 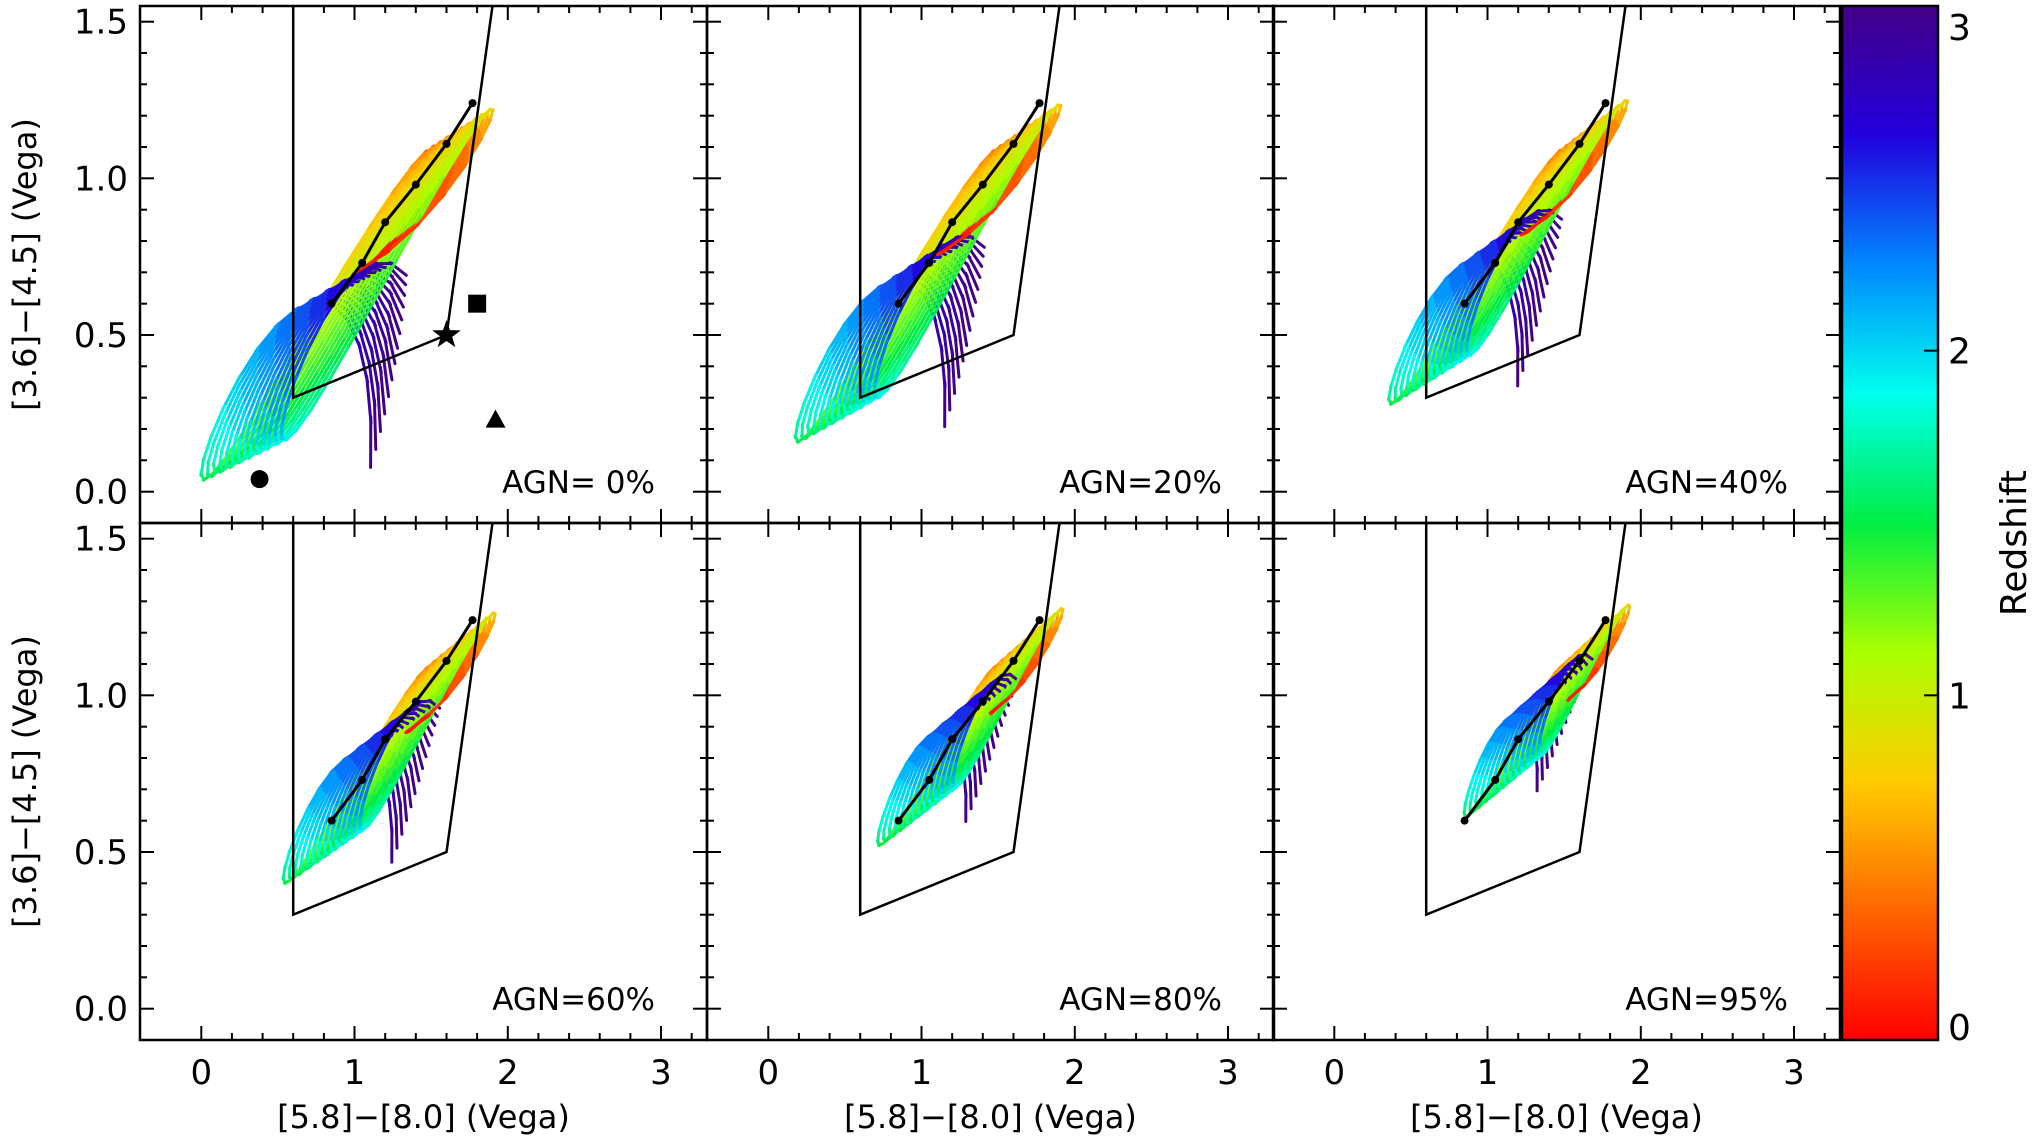 What do you see at coordinates (1890, 523) in the screenshot?
I see `colorbar-gradient` at bounding box center [1890, 523].